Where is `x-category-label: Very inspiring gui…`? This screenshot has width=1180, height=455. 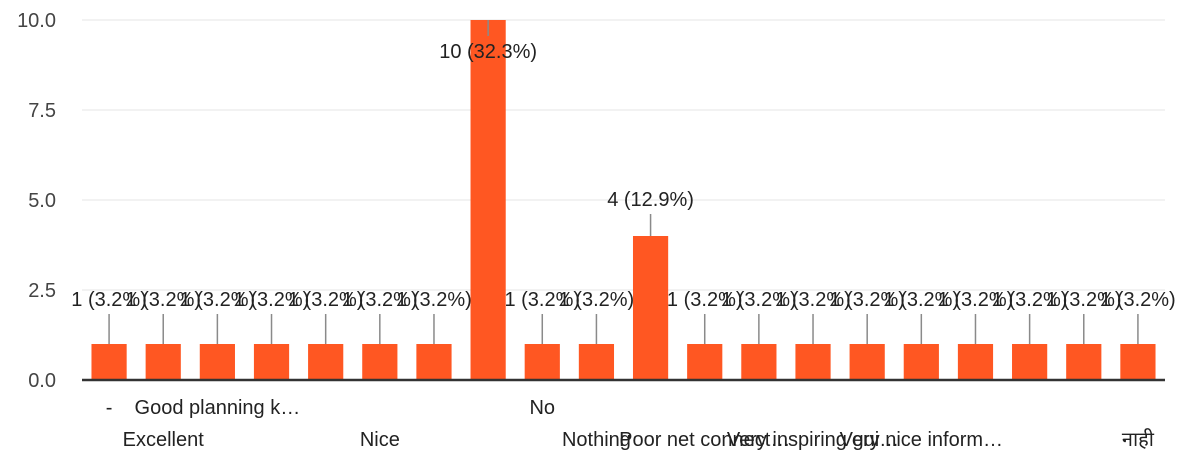 x-category-label: Very inspiring gui… is located at coordinates (813, 440).